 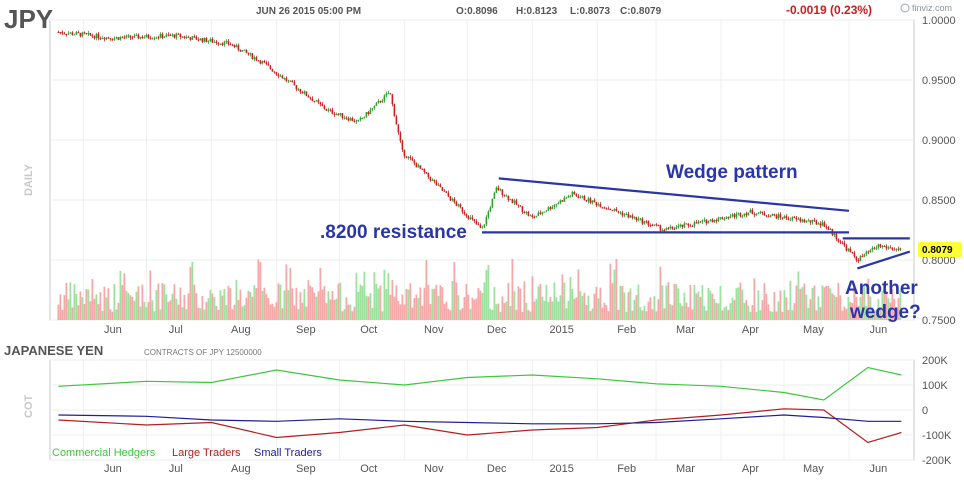 What do you see at coordinates (878, 330) in the screenshot?
I see `price-x-tick: Jun` at bounding box center [878, 330].